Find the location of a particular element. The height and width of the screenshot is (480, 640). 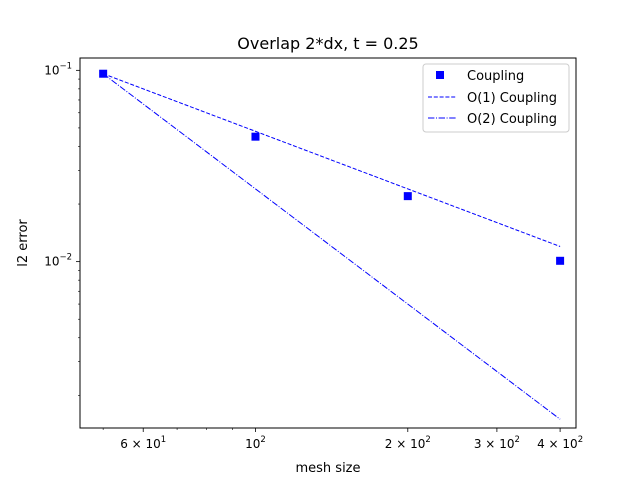

y-tick-label: 10⁻¹ is located at coordinates (58, 69).